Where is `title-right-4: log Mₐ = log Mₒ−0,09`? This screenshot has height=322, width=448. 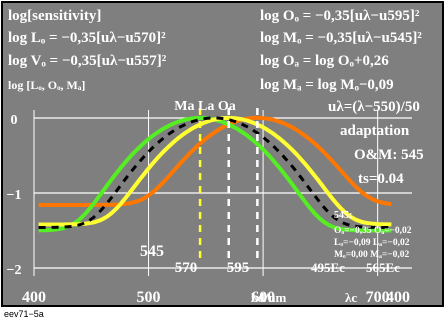
title-right-4: log Mₐ = log Mₒ−0,09 is located at coordinates (327, 85).